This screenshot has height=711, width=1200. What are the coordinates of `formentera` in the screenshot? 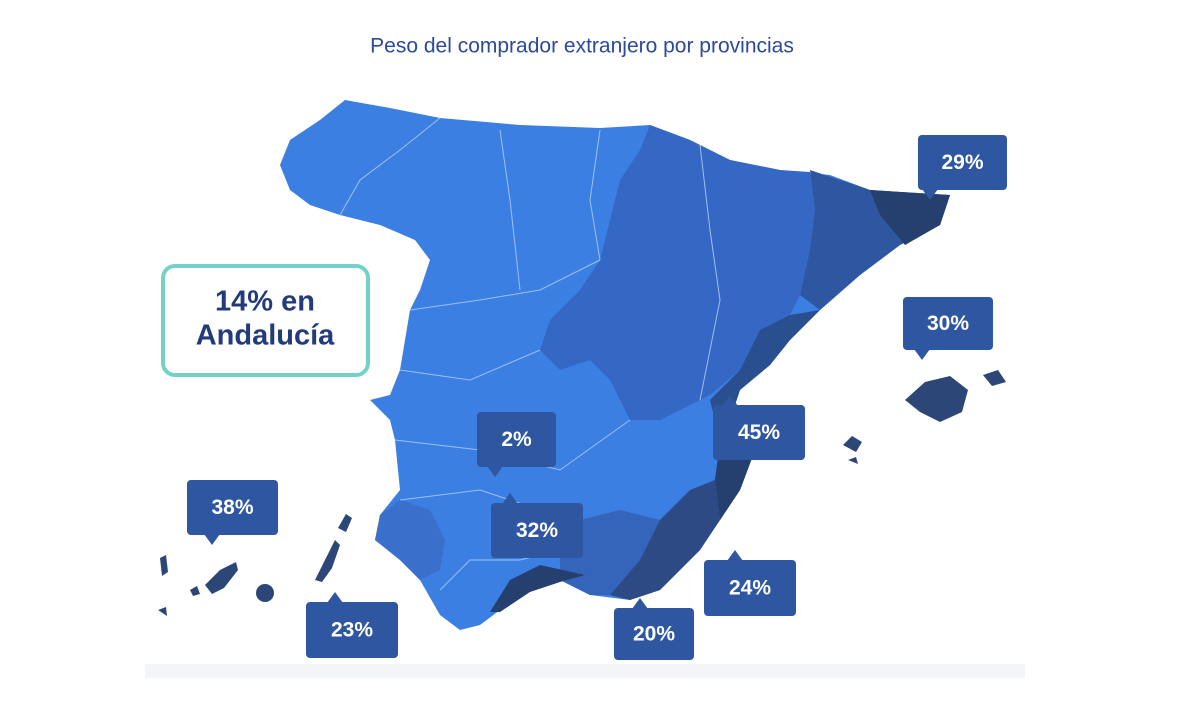 It's located at (853, 460).